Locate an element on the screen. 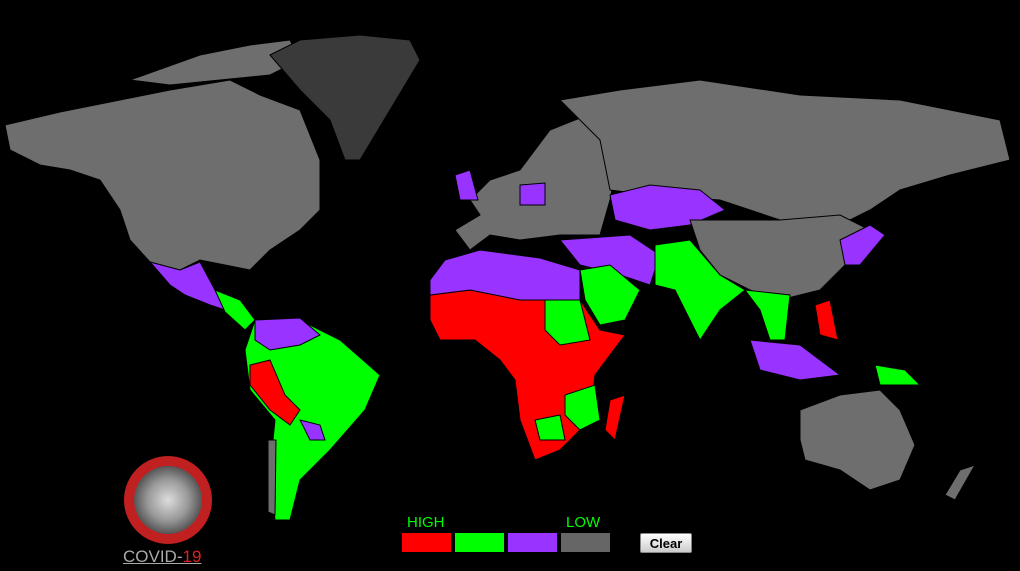  arctic-islands is located at coordinates (215, 62).